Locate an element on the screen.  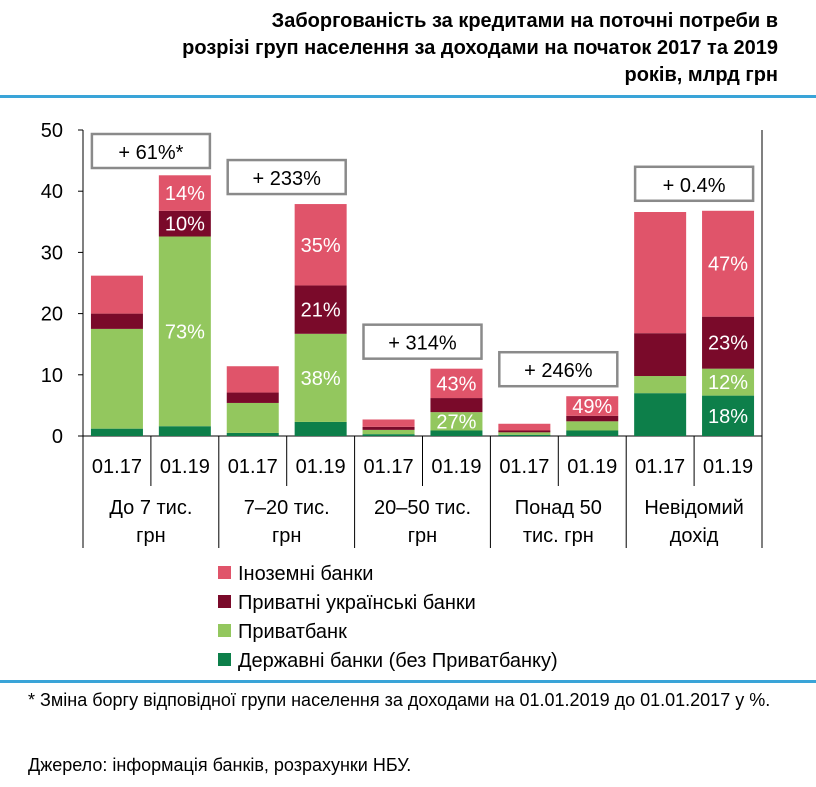
bar-percent-label: 27% is located at coordinates (456, 422).